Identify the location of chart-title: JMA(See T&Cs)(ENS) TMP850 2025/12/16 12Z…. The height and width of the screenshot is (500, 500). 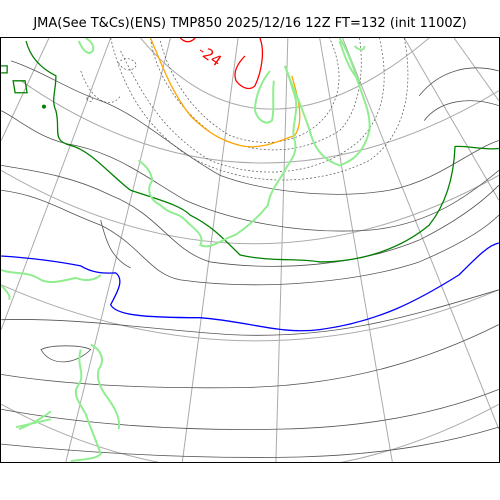
(250, 23).